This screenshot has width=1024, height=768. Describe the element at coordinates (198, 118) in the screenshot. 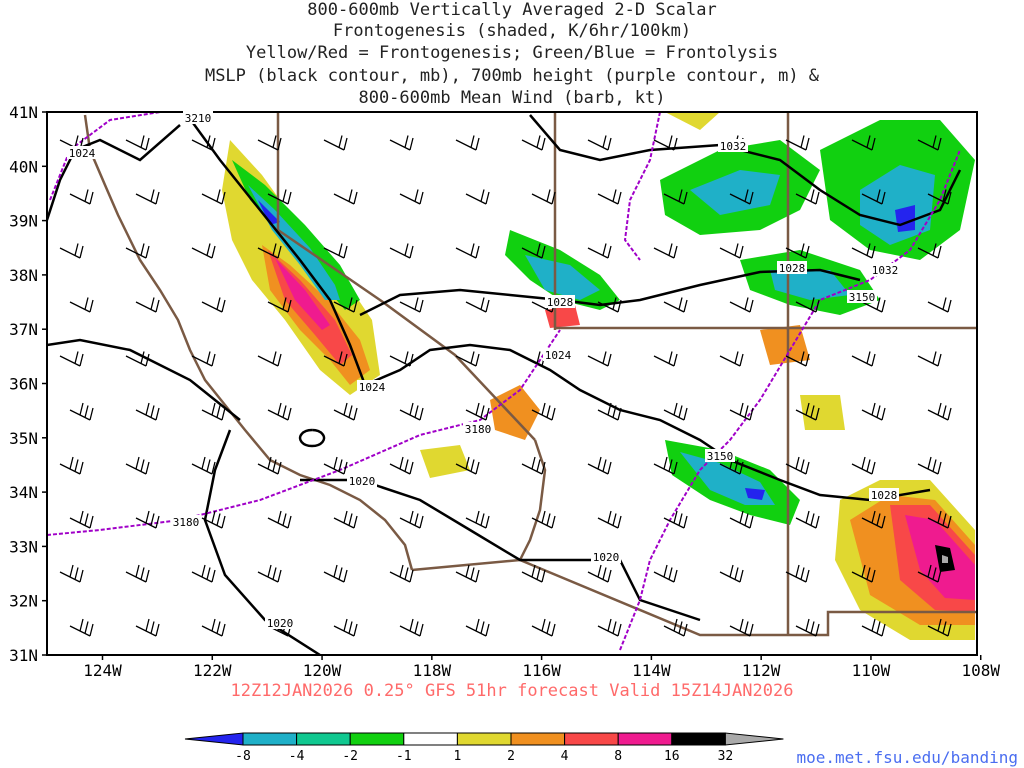

I see `height-label: 3210` at that location.